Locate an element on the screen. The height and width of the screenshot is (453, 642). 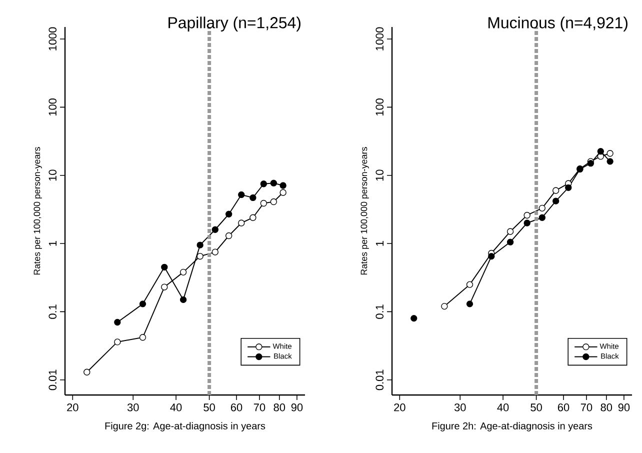
x-axis-title: Figure 2g: Age-at-diagnosis in years is located at coordinates (185, 427).